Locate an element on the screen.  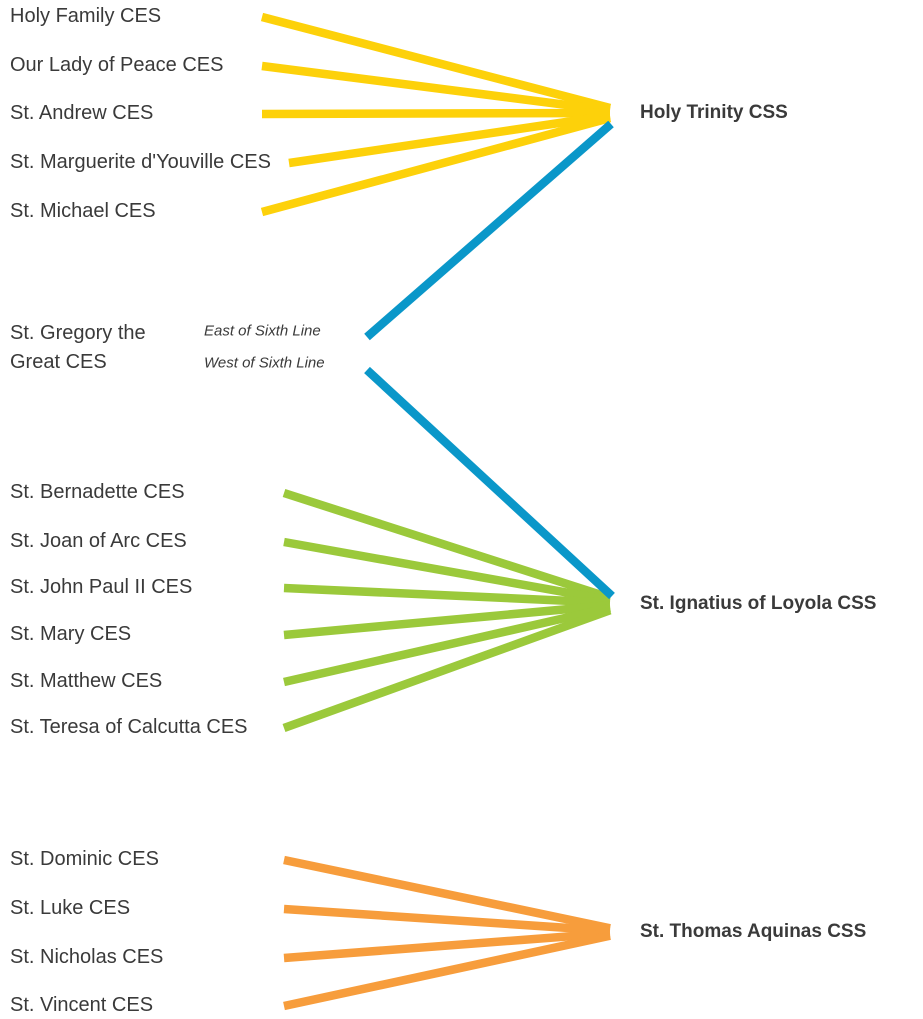
feeder-school: St. Luke CES is located at coordinates (70, 908).